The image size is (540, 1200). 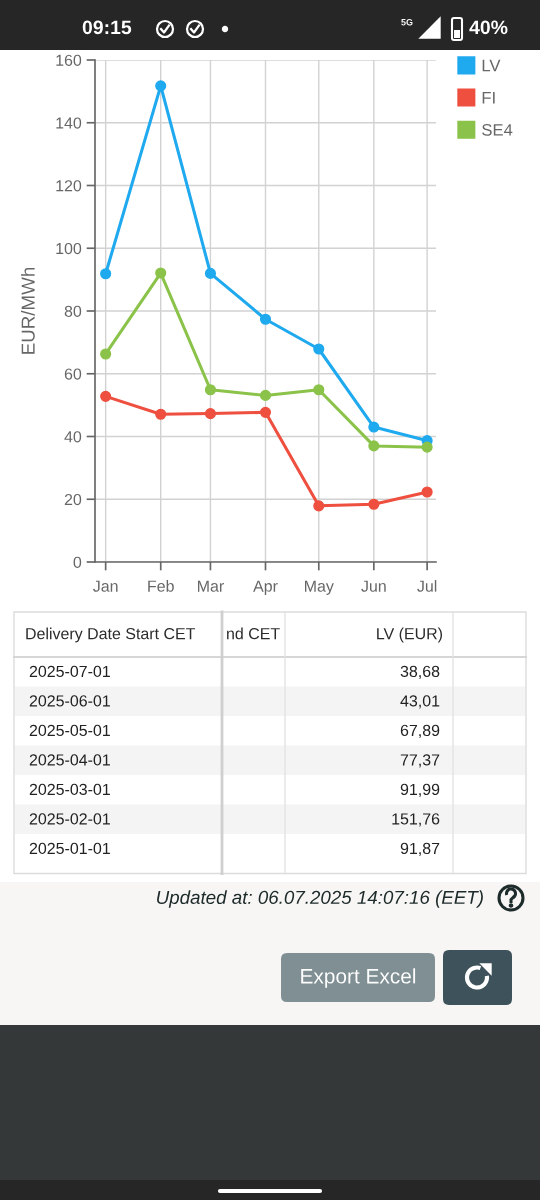 I want to click on text: Delivery Date Start CET, so click(x=111, y=635).